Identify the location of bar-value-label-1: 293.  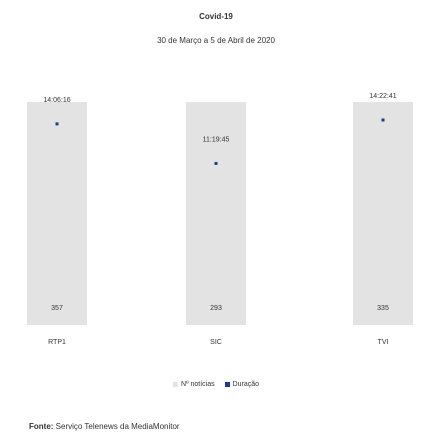
(216, 308).